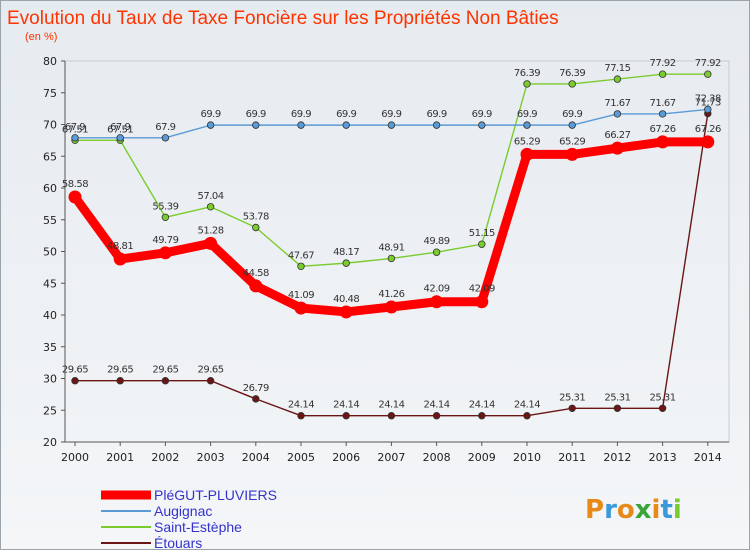  I want to click on x-tick-label: 2009, so click(482, 457).